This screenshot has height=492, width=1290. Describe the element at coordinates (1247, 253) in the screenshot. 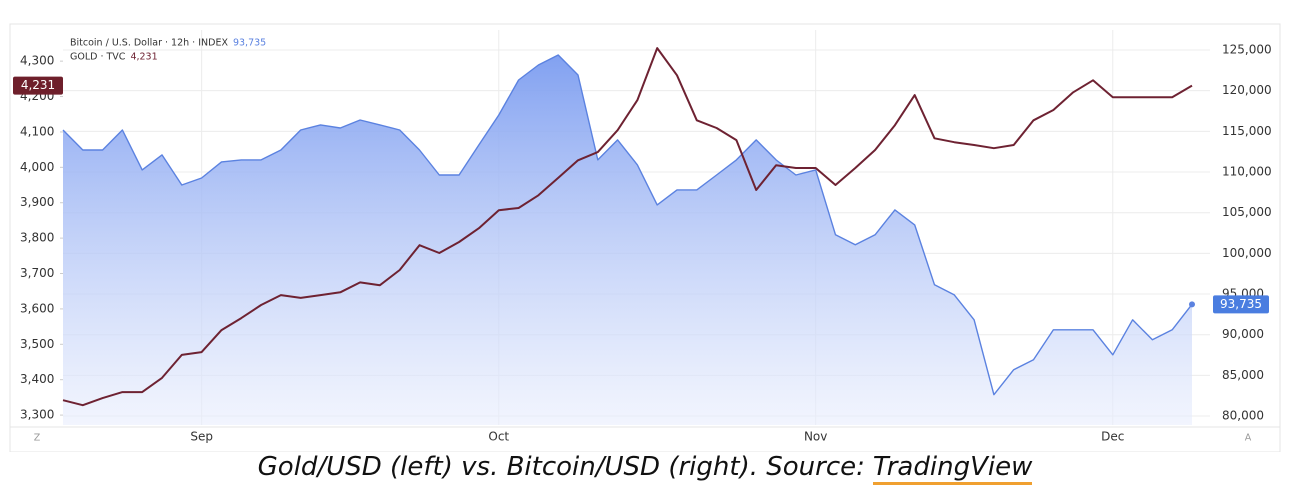

I see `y2-tick-label: 100,000` at that location.